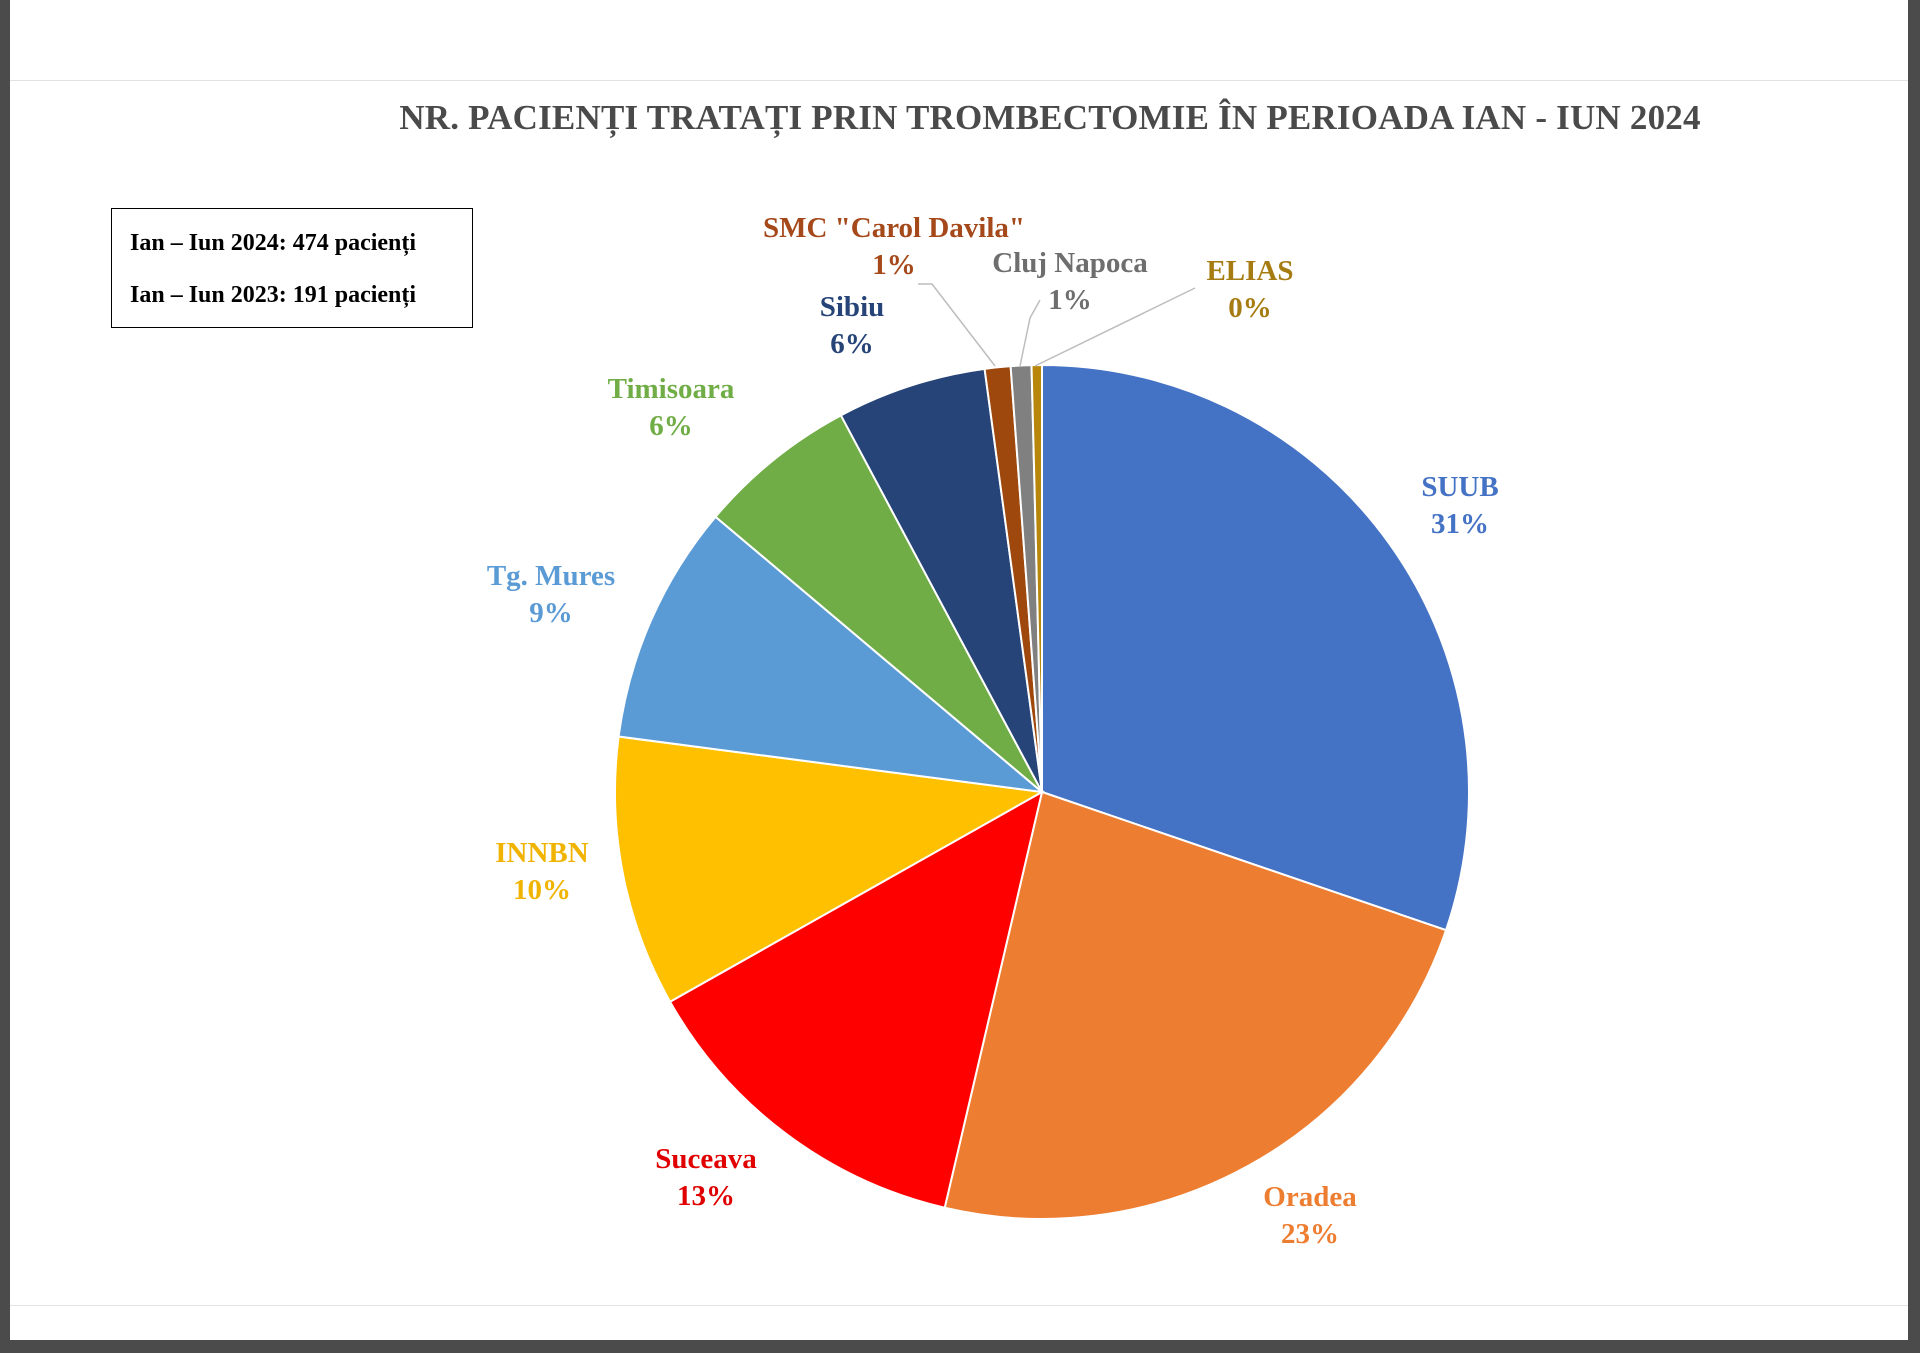 The width and height of the screenshot is (1920, 1353). I want to click on pie-slice-oradea, so click(1195, 1005).